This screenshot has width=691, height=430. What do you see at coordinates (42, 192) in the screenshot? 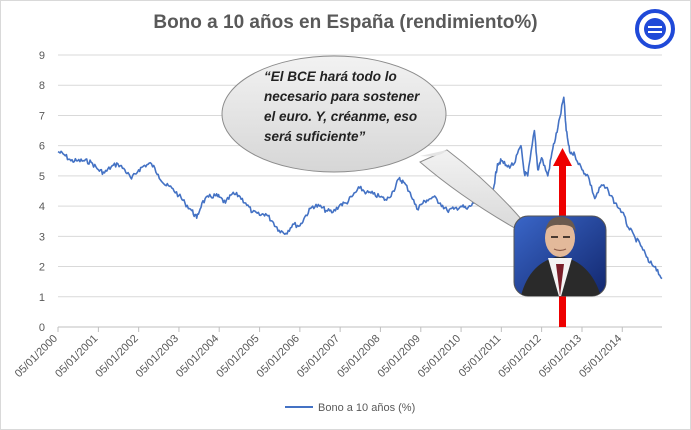
I see `y-axis-tick-labels: 0 1 2 3 4 5 6 7 8 9` at bounding box center [42, 192].